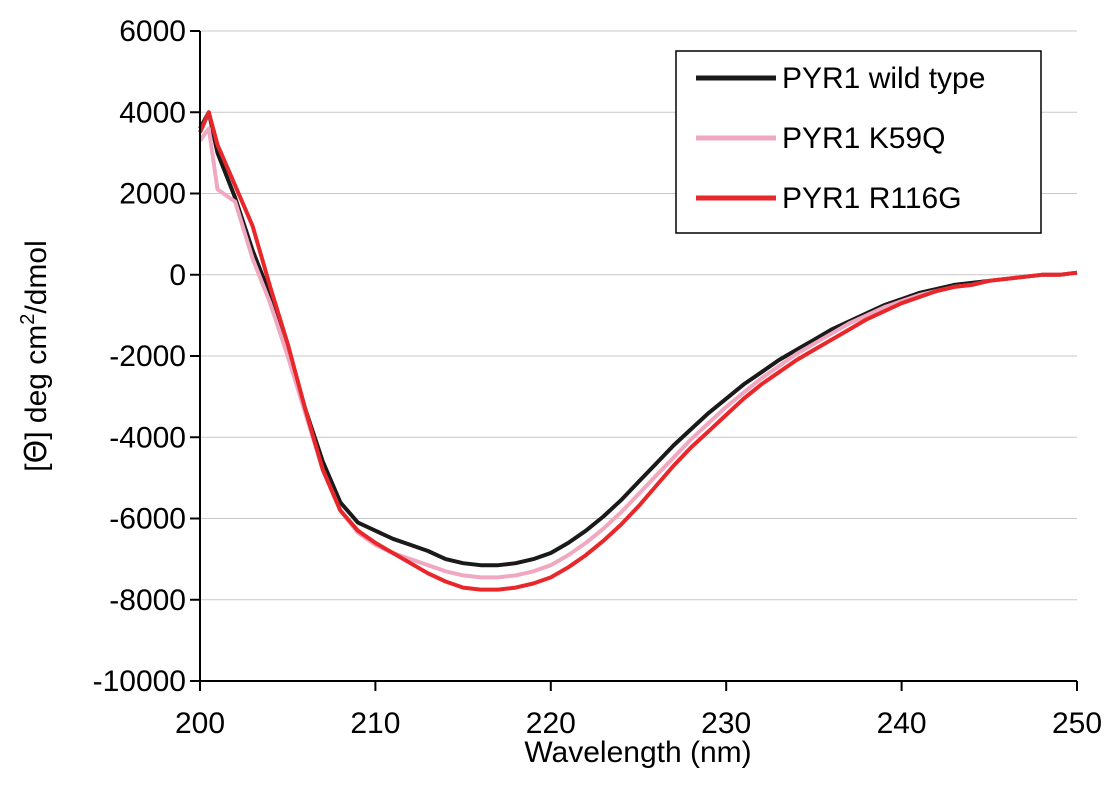  Describe the element at coordinates (36, 452) in the screenshot. I see `y-axis-title-theta: Θ` at that location.